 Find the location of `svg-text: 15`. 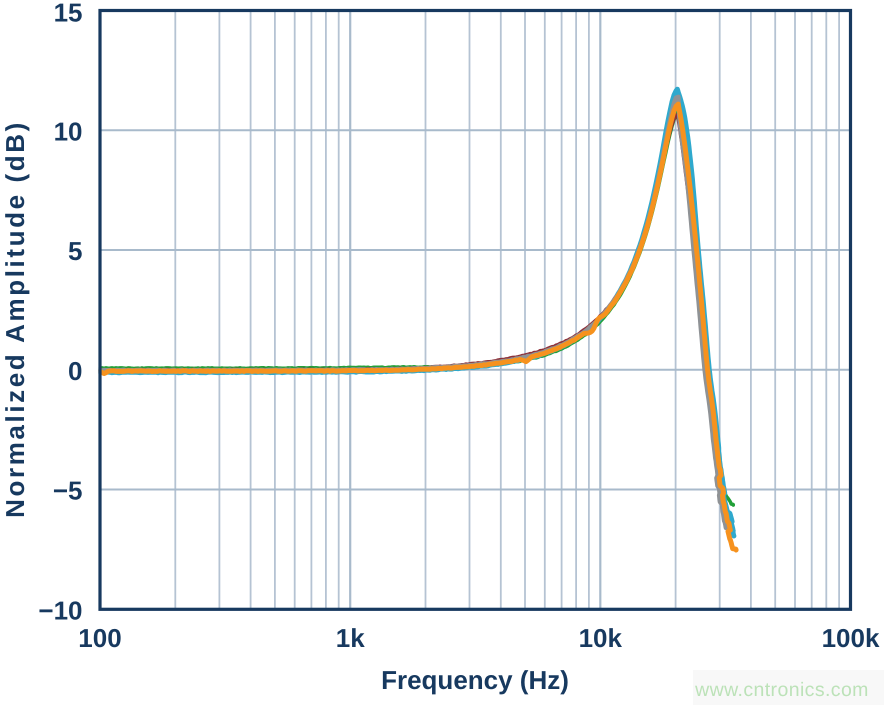

svg-text: 15 is located at coordinates (68, 14).